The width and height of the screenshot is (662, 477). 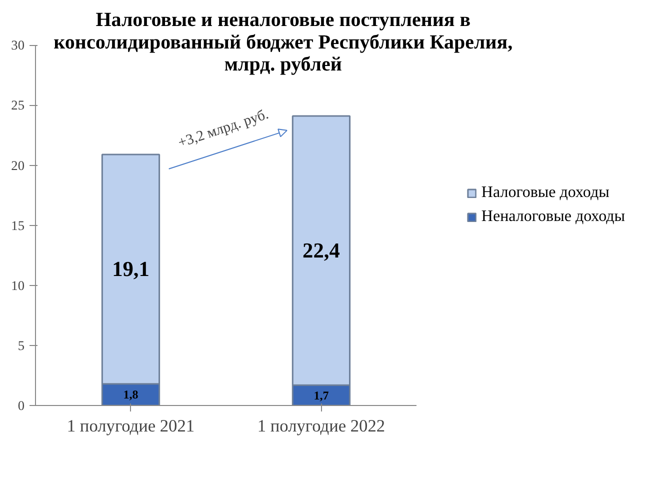 What do you see at coordinates (18, 285) in the screenshot?
I see `y-tick-label: 10` at bounding box center [18, 285].